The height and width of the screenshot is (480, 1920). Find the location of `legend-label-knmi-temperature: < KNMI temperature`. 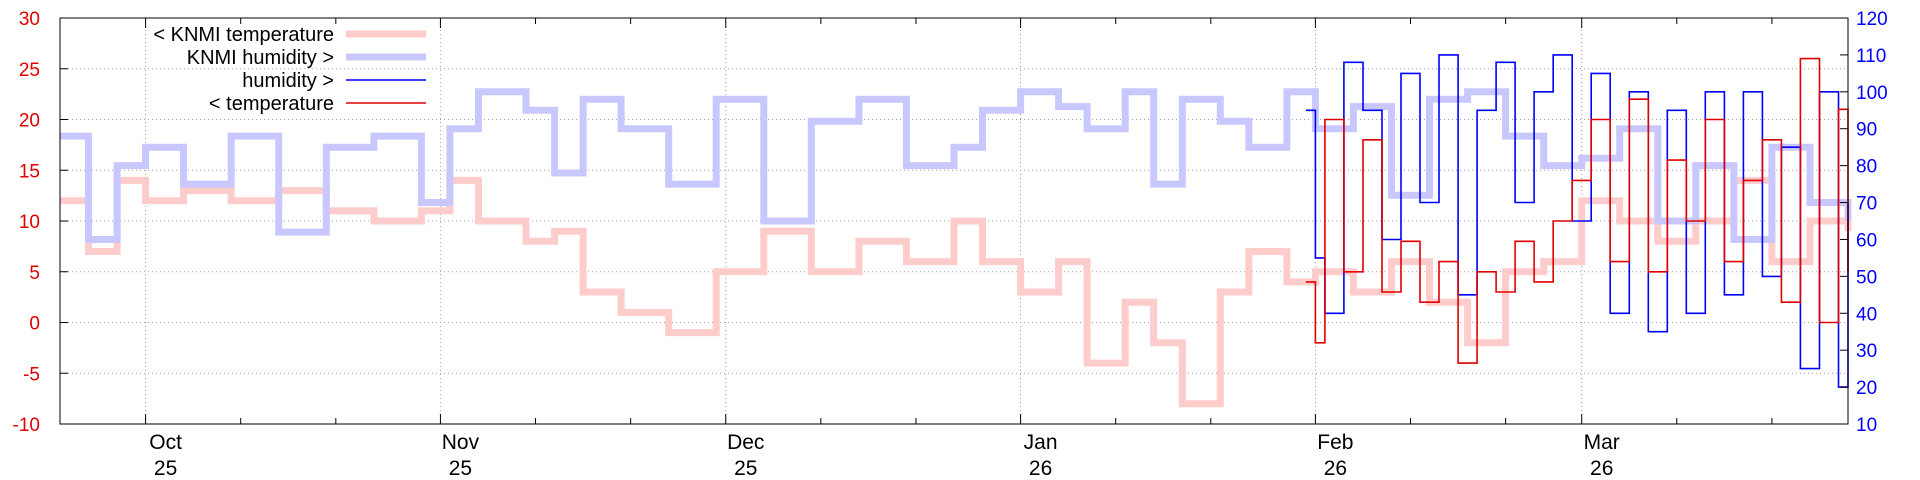

legend-label-knmi-temperature: < KNMI temperature is located at coordinates (243, 35).